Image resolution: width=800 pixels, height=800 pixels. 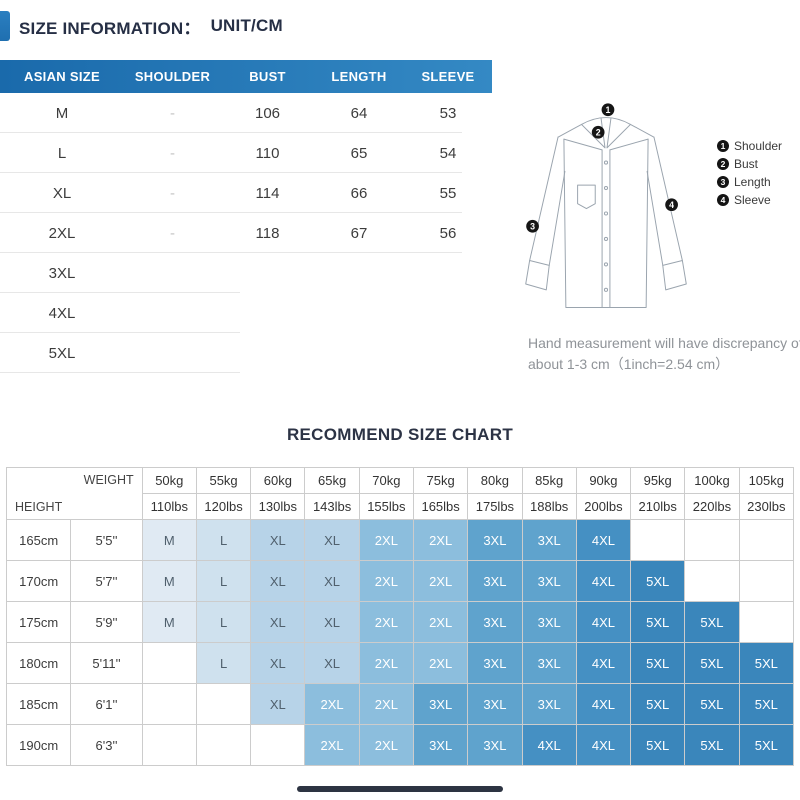 What do you see at coordinates (746, 164) in the screenshot?
I see `legend-label: Bust` at bounding box center [746, 164].